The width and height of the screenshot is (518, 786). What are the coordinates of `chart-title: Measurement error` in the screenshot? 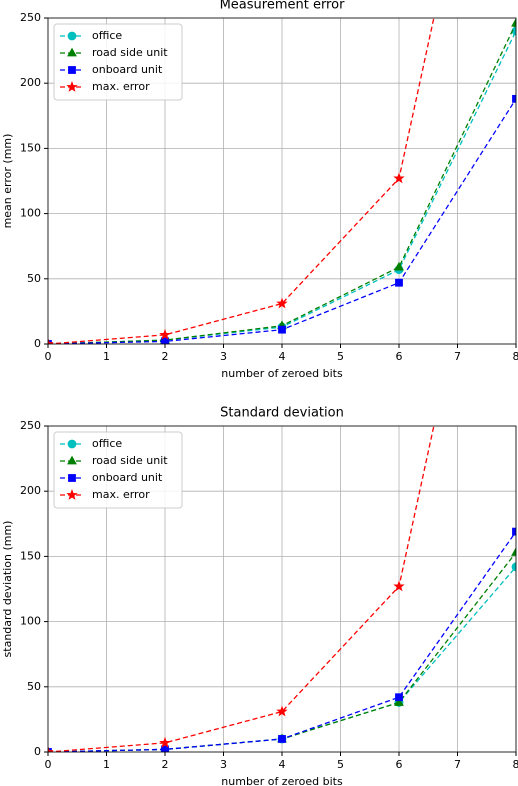 It's located at (283, 6).